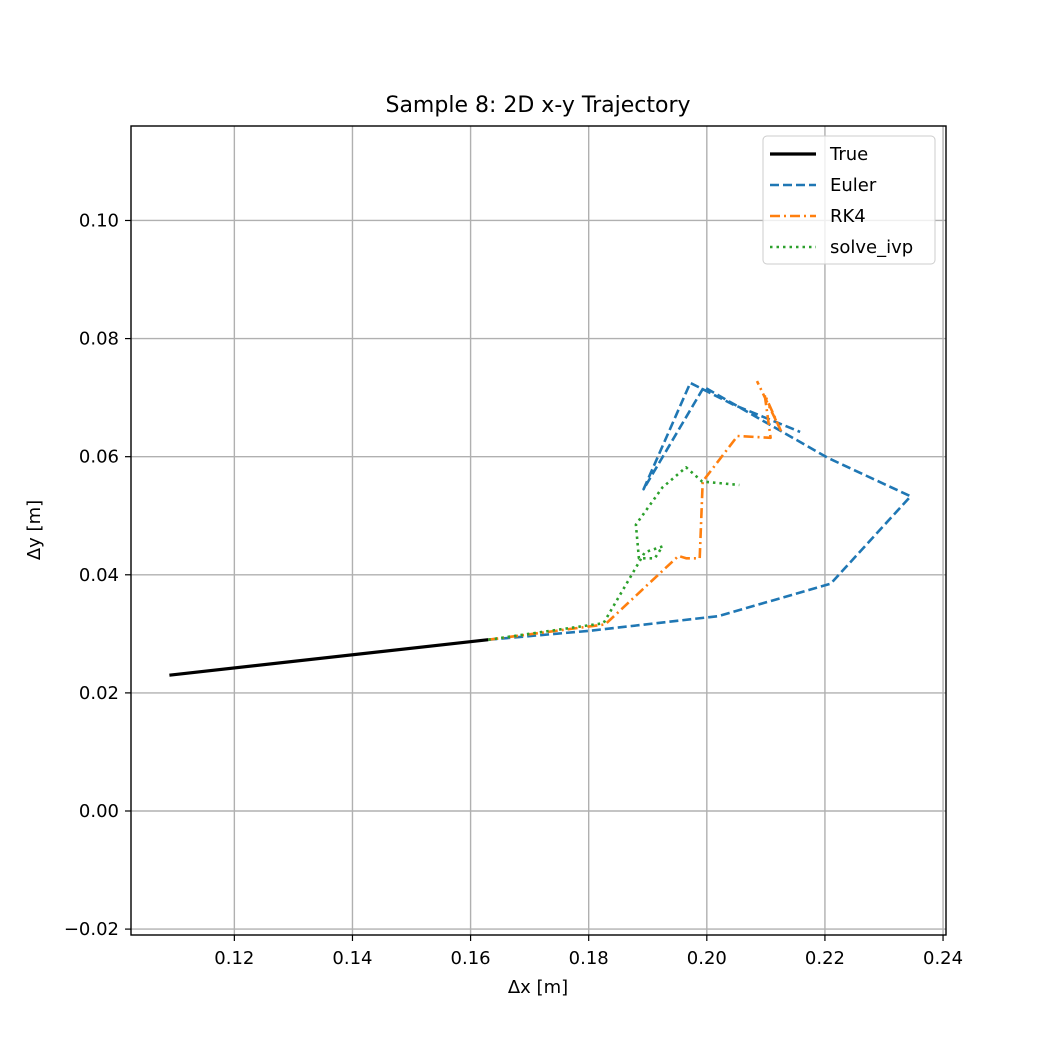 The image size is (1050, 1050). What do you see at coordinates (848, 154) in the screenshot?
I see `legend-label: True` at bounding box center [848, 154].